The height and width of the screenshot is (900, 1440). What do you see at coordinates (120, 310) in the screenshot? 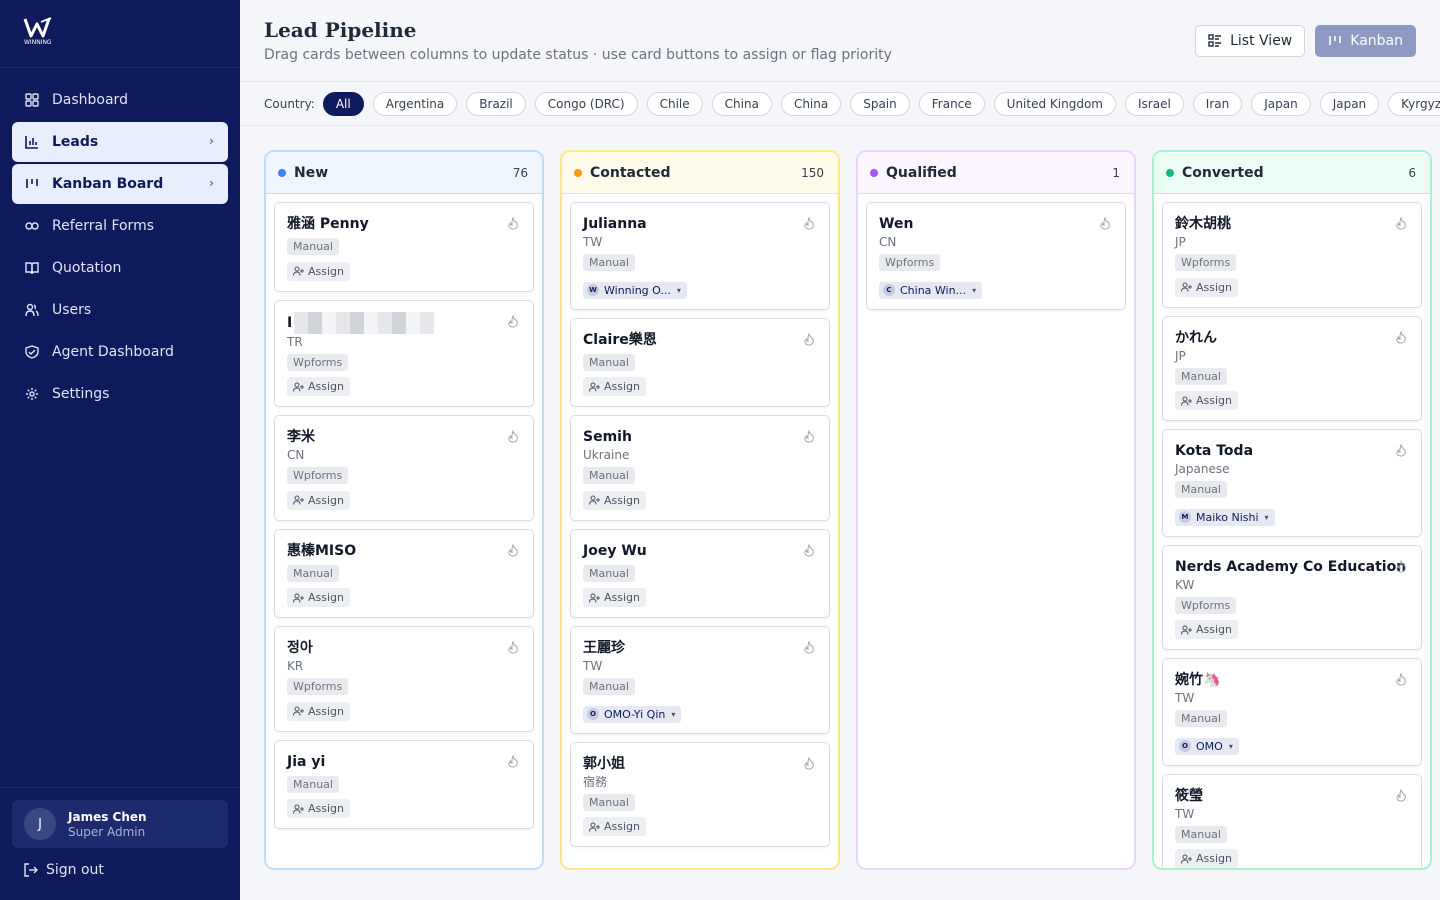
I see `sidebar-item-users: Users` at bounding box center [120, 310].